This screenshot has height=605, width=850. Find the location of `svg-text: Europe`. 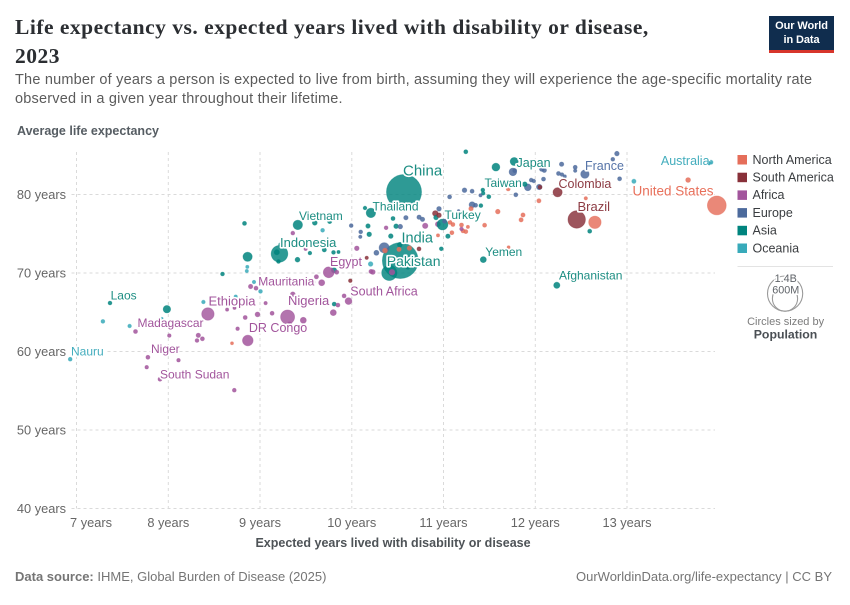

svg-text: Europe is located at coordinates (773, 213).